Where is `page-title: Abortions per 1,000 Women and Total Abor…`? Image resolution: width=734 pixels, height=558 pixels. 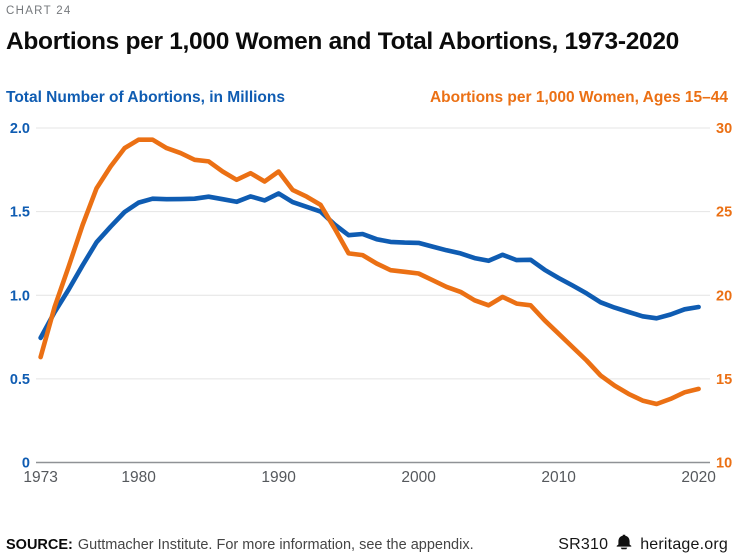
page-title: Abortions per 1,000 Women and Total Abor… is located at coordinates (342, 41).